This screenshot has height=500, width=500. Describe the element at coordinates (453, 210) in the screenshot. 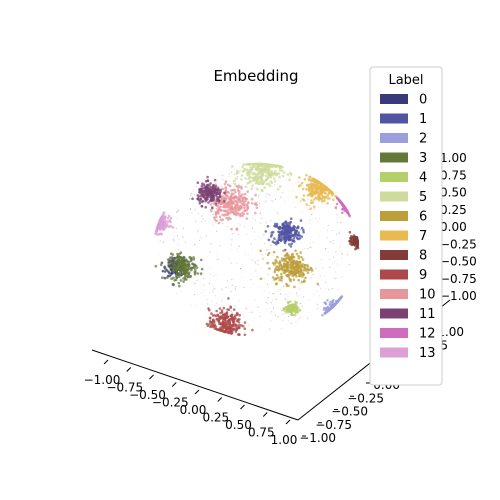

I see `z-axis-tick-label: 0.25` at that location.